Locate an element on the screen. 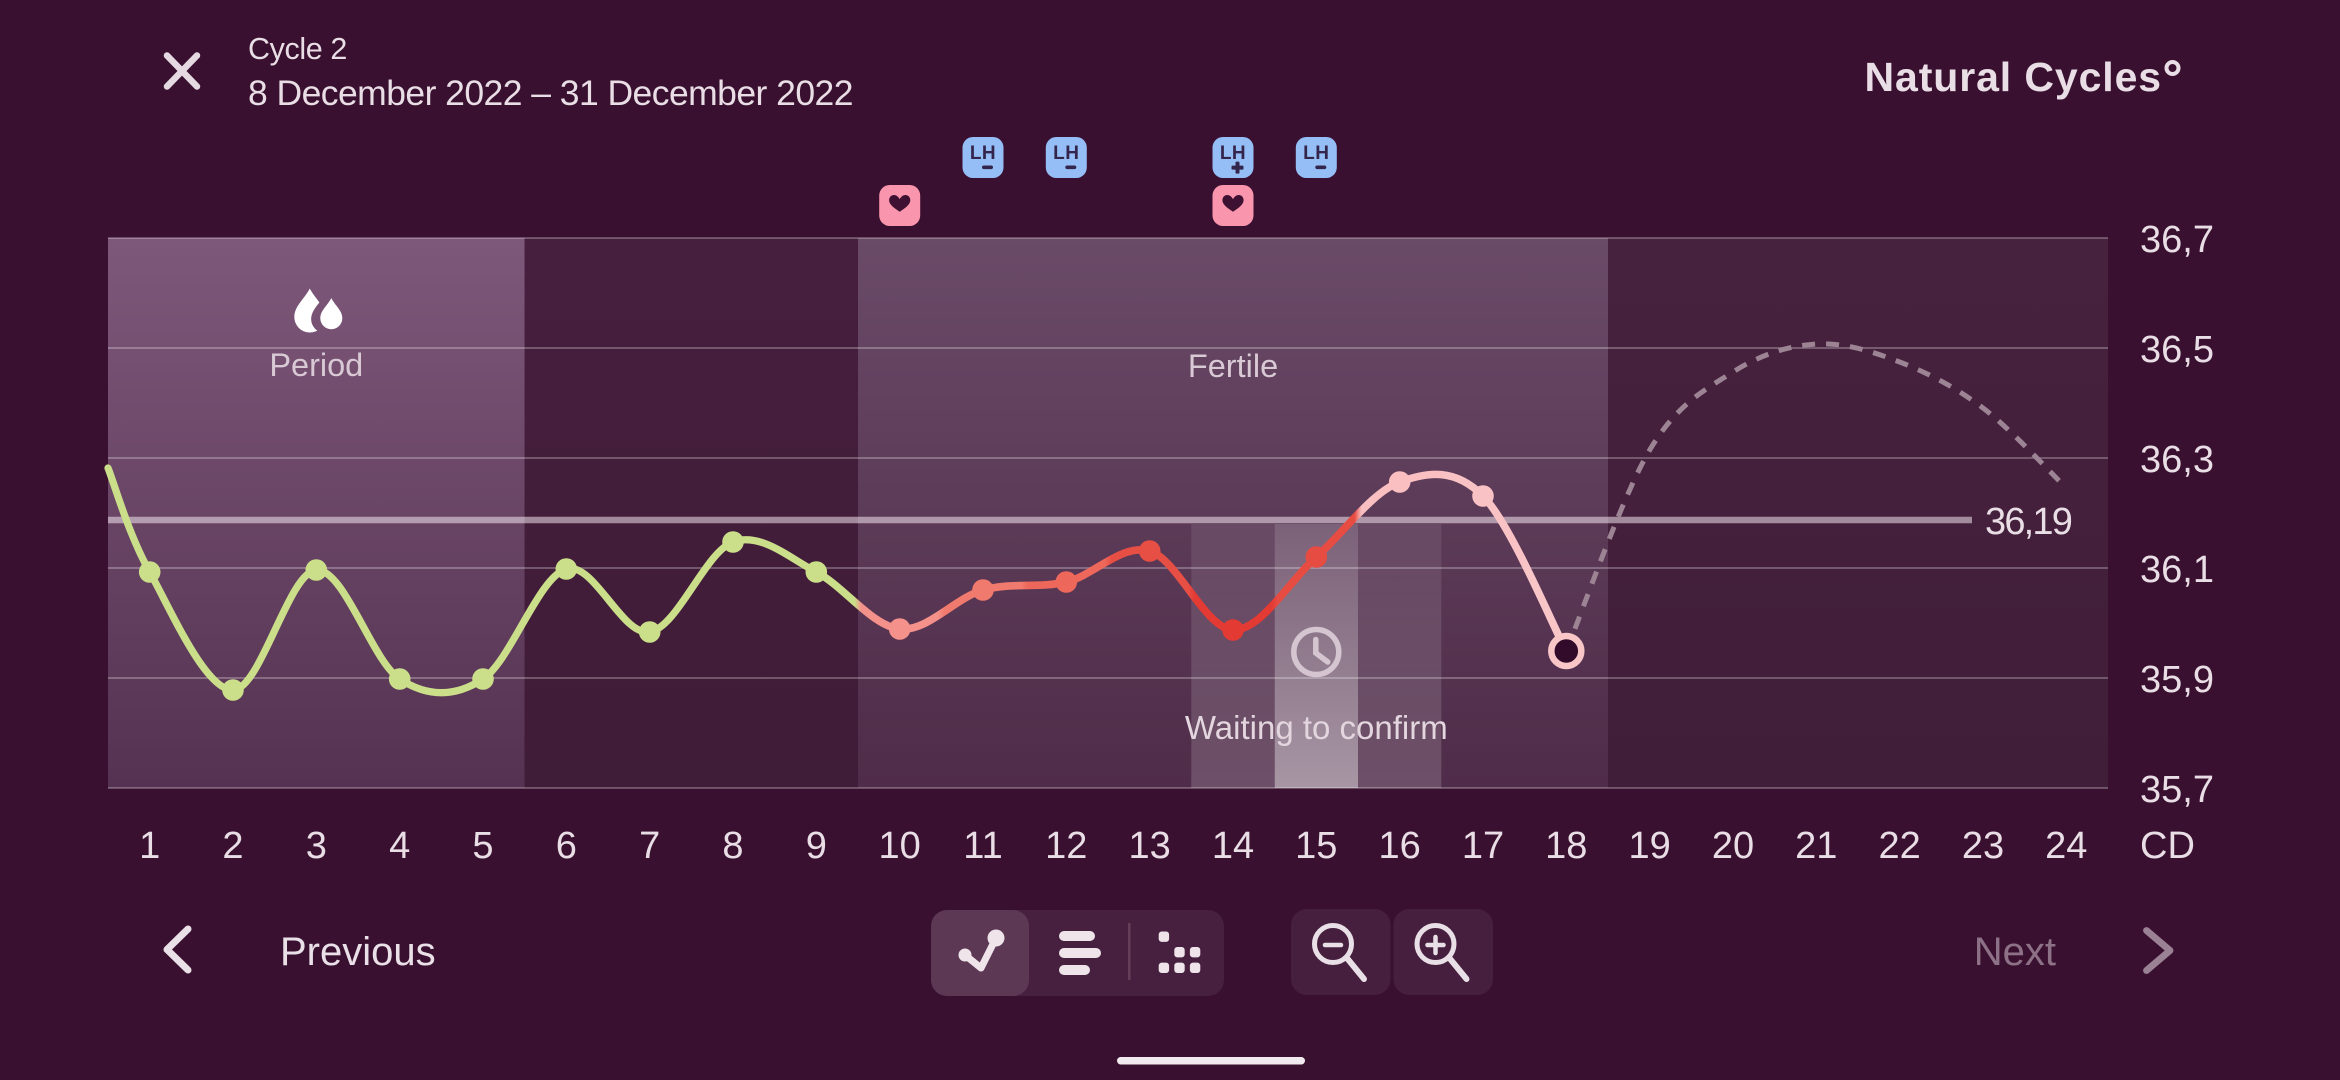 This screenshot has height=1080, width=2340. svg-text: 17 is located at coordinates (1483, 846).